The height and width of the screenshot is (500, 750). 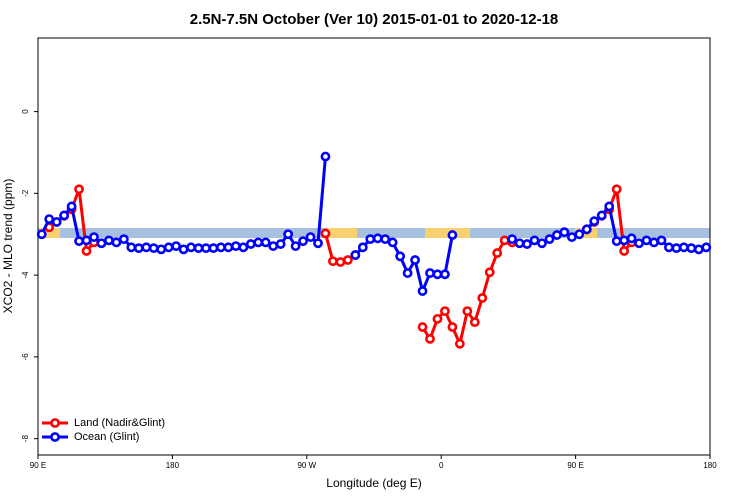 What do you see at coordinates (373, 483) in the screenshot?
I see `x-axis-label: Longitude (deg E)` at bounding box center [373, 483].